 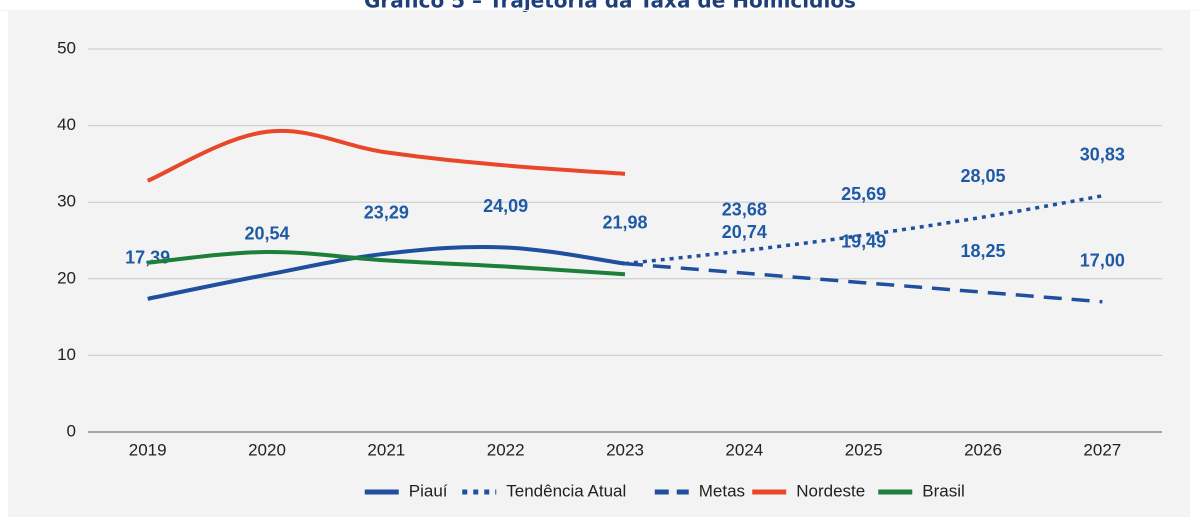 I want to click on data-label: 20,54, so click(x=266, y=233).